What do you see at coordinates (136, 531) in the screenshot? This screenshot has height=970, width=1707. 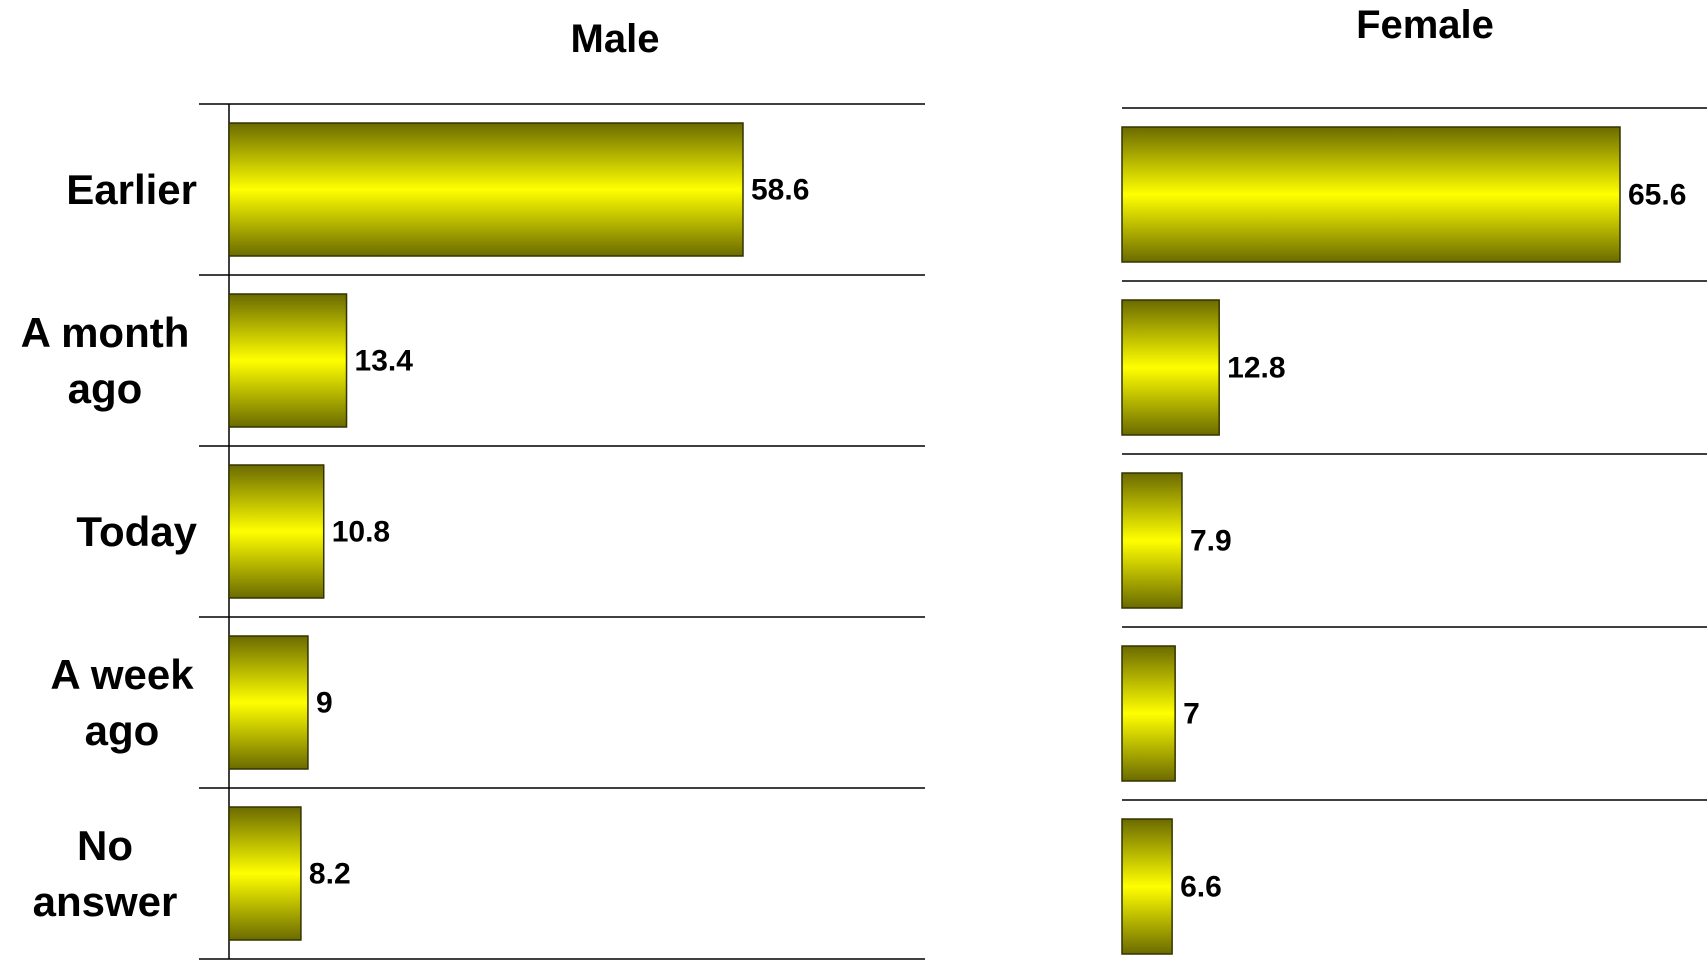 I see `category-label: Today` at bounding box center [136, 531].